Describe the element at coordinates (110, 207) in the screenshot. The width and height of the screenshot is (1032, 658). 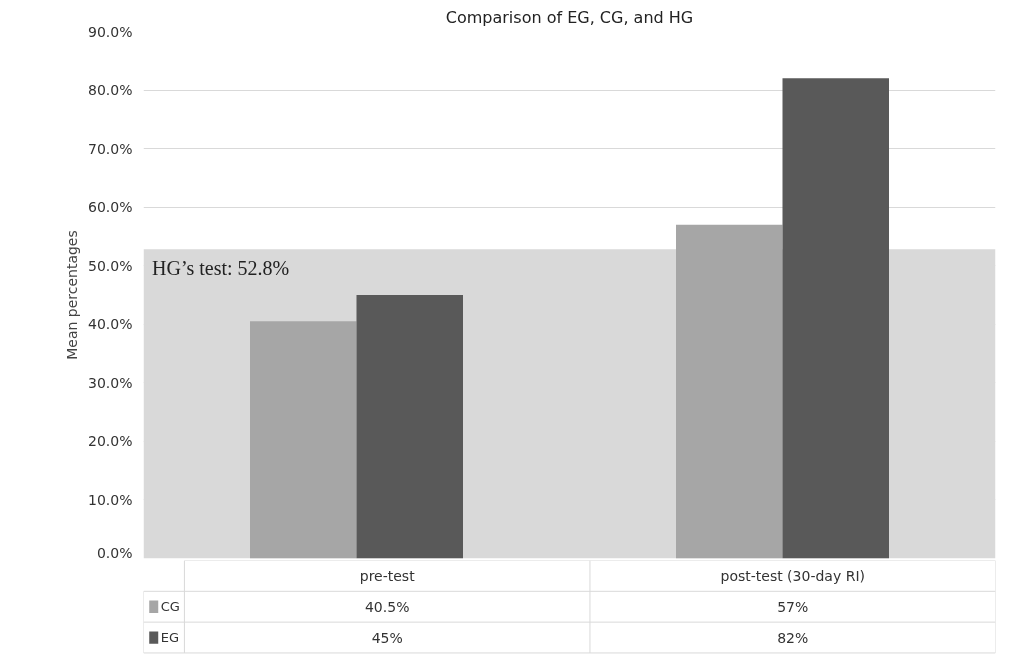
I see `y-tick-label: 60.0%` at that location.